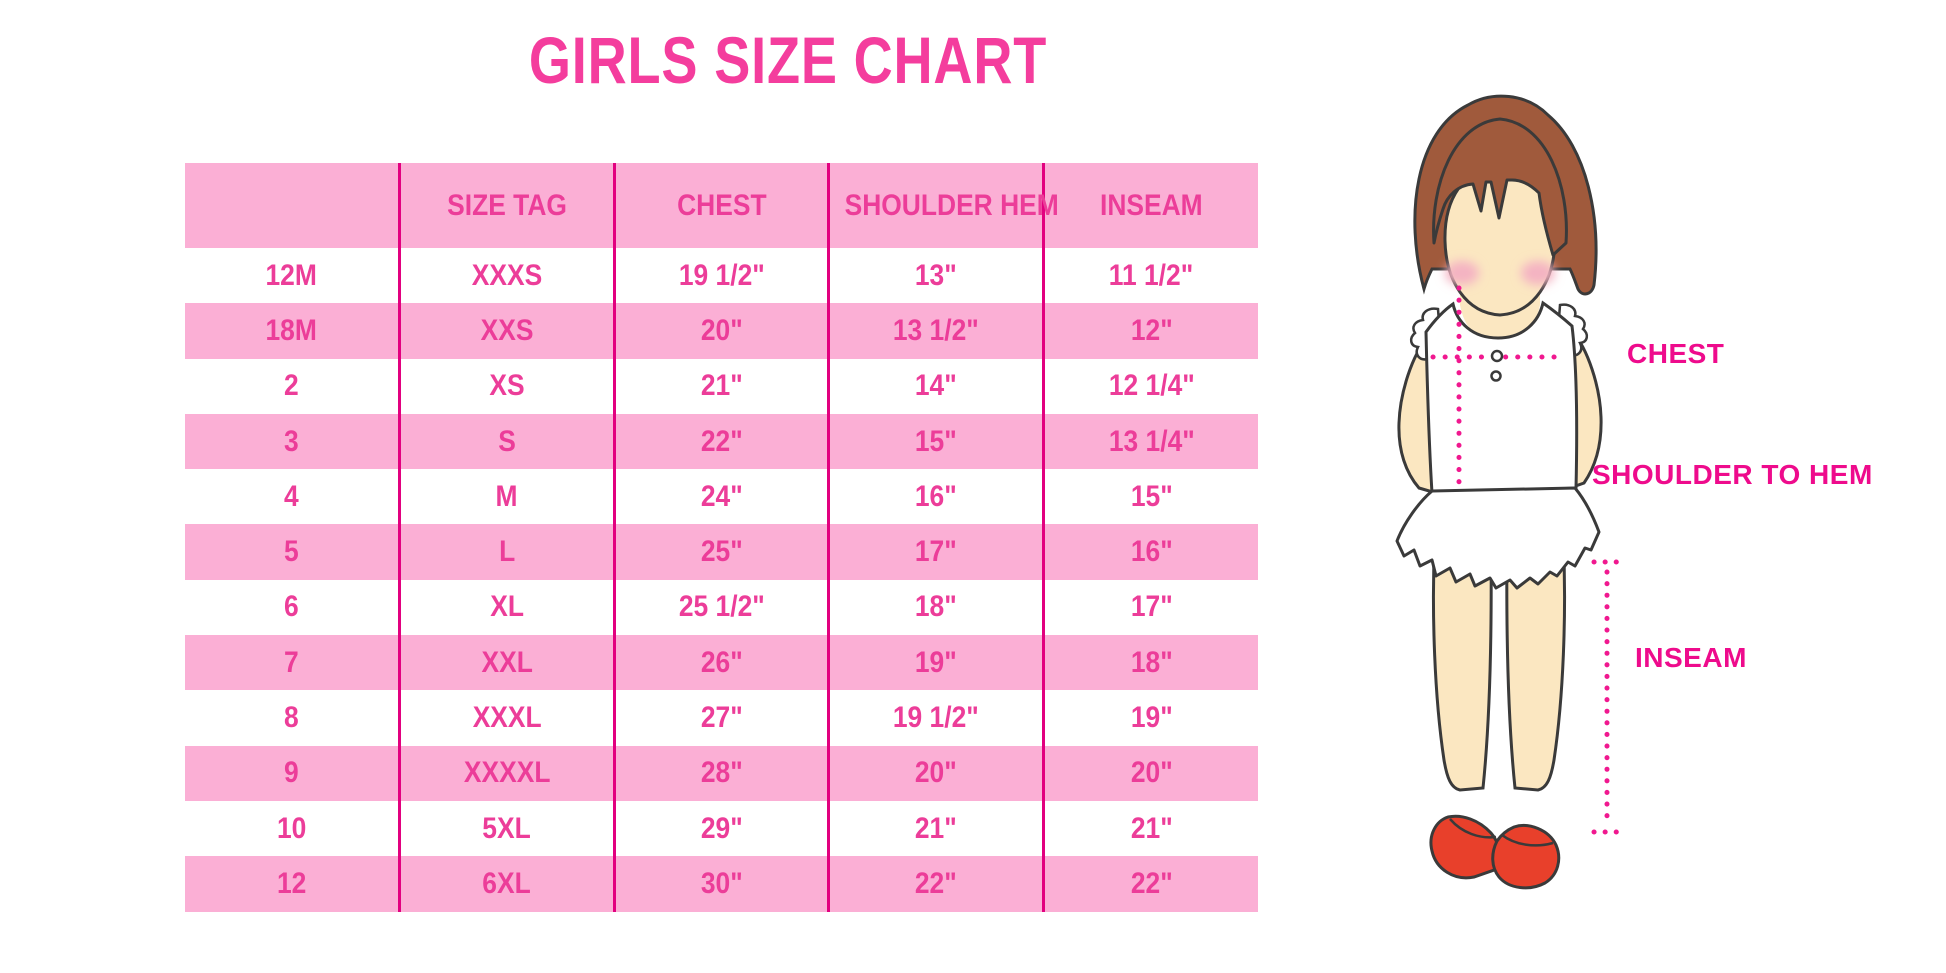 This screenshot has width=1946, height=973. Describe the element at coordinates (292, 828) in the screenshot. I see `table-cell: 10` at that location.